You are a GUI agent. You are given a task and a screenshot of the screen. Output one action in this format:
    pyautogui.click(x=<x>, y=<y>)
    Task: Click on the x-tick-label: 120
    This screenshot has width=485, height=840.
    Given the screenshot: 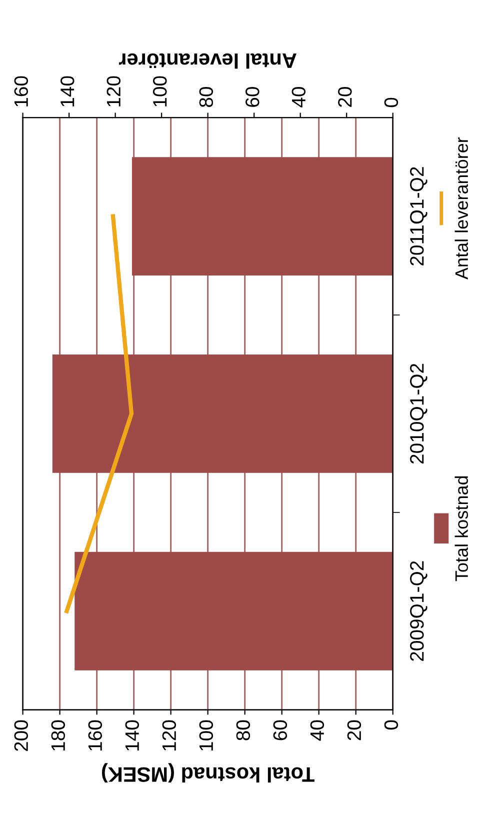 What is the action you would take?
    pyautogui.click(x=169, y=735)
    